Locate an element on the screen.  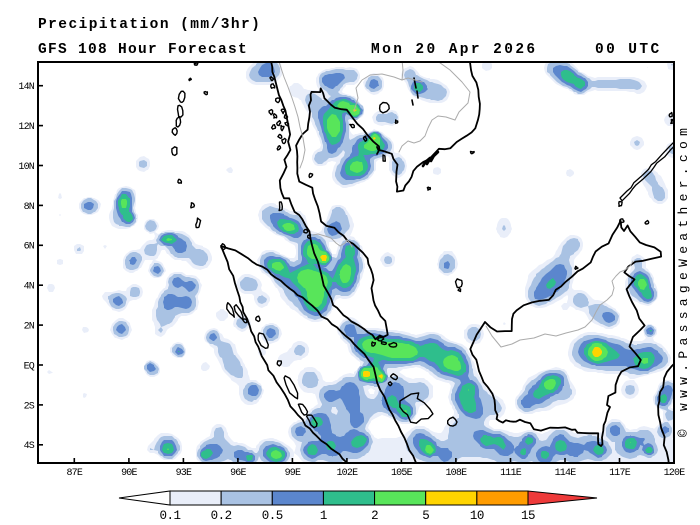
svg-text: 2 is located at coordinates (374, 516).